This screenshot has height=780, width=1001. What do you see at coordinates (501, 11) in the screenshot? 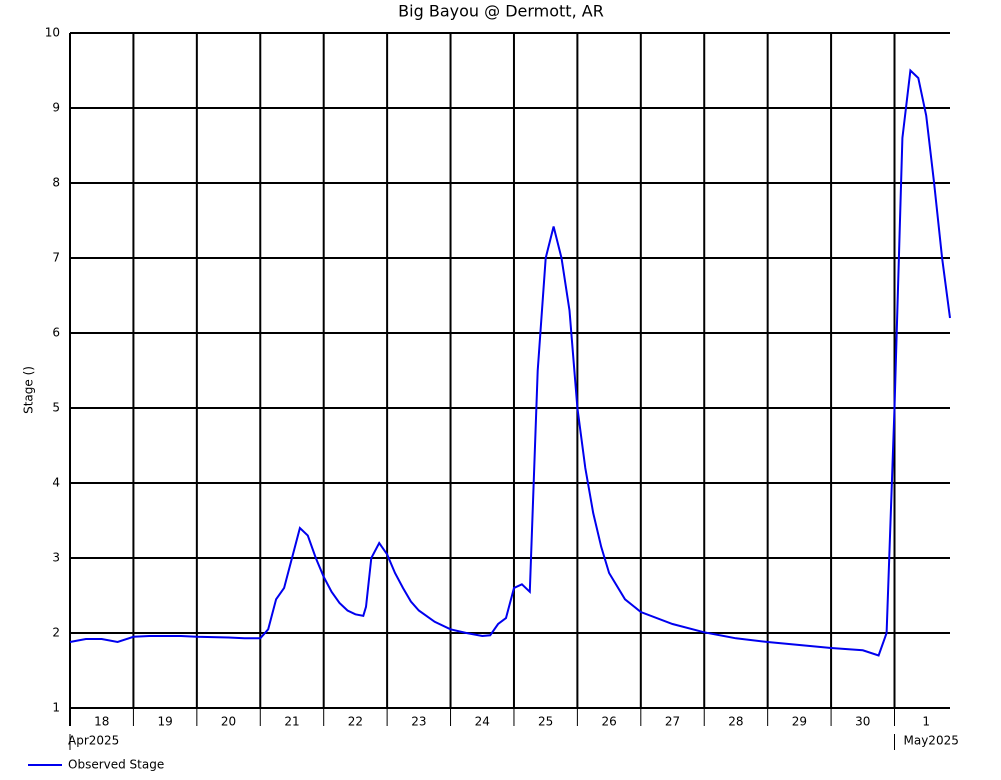
I see `chart-title: Big Bayou @ Dermott, AR` at bounding box center [501, 11].